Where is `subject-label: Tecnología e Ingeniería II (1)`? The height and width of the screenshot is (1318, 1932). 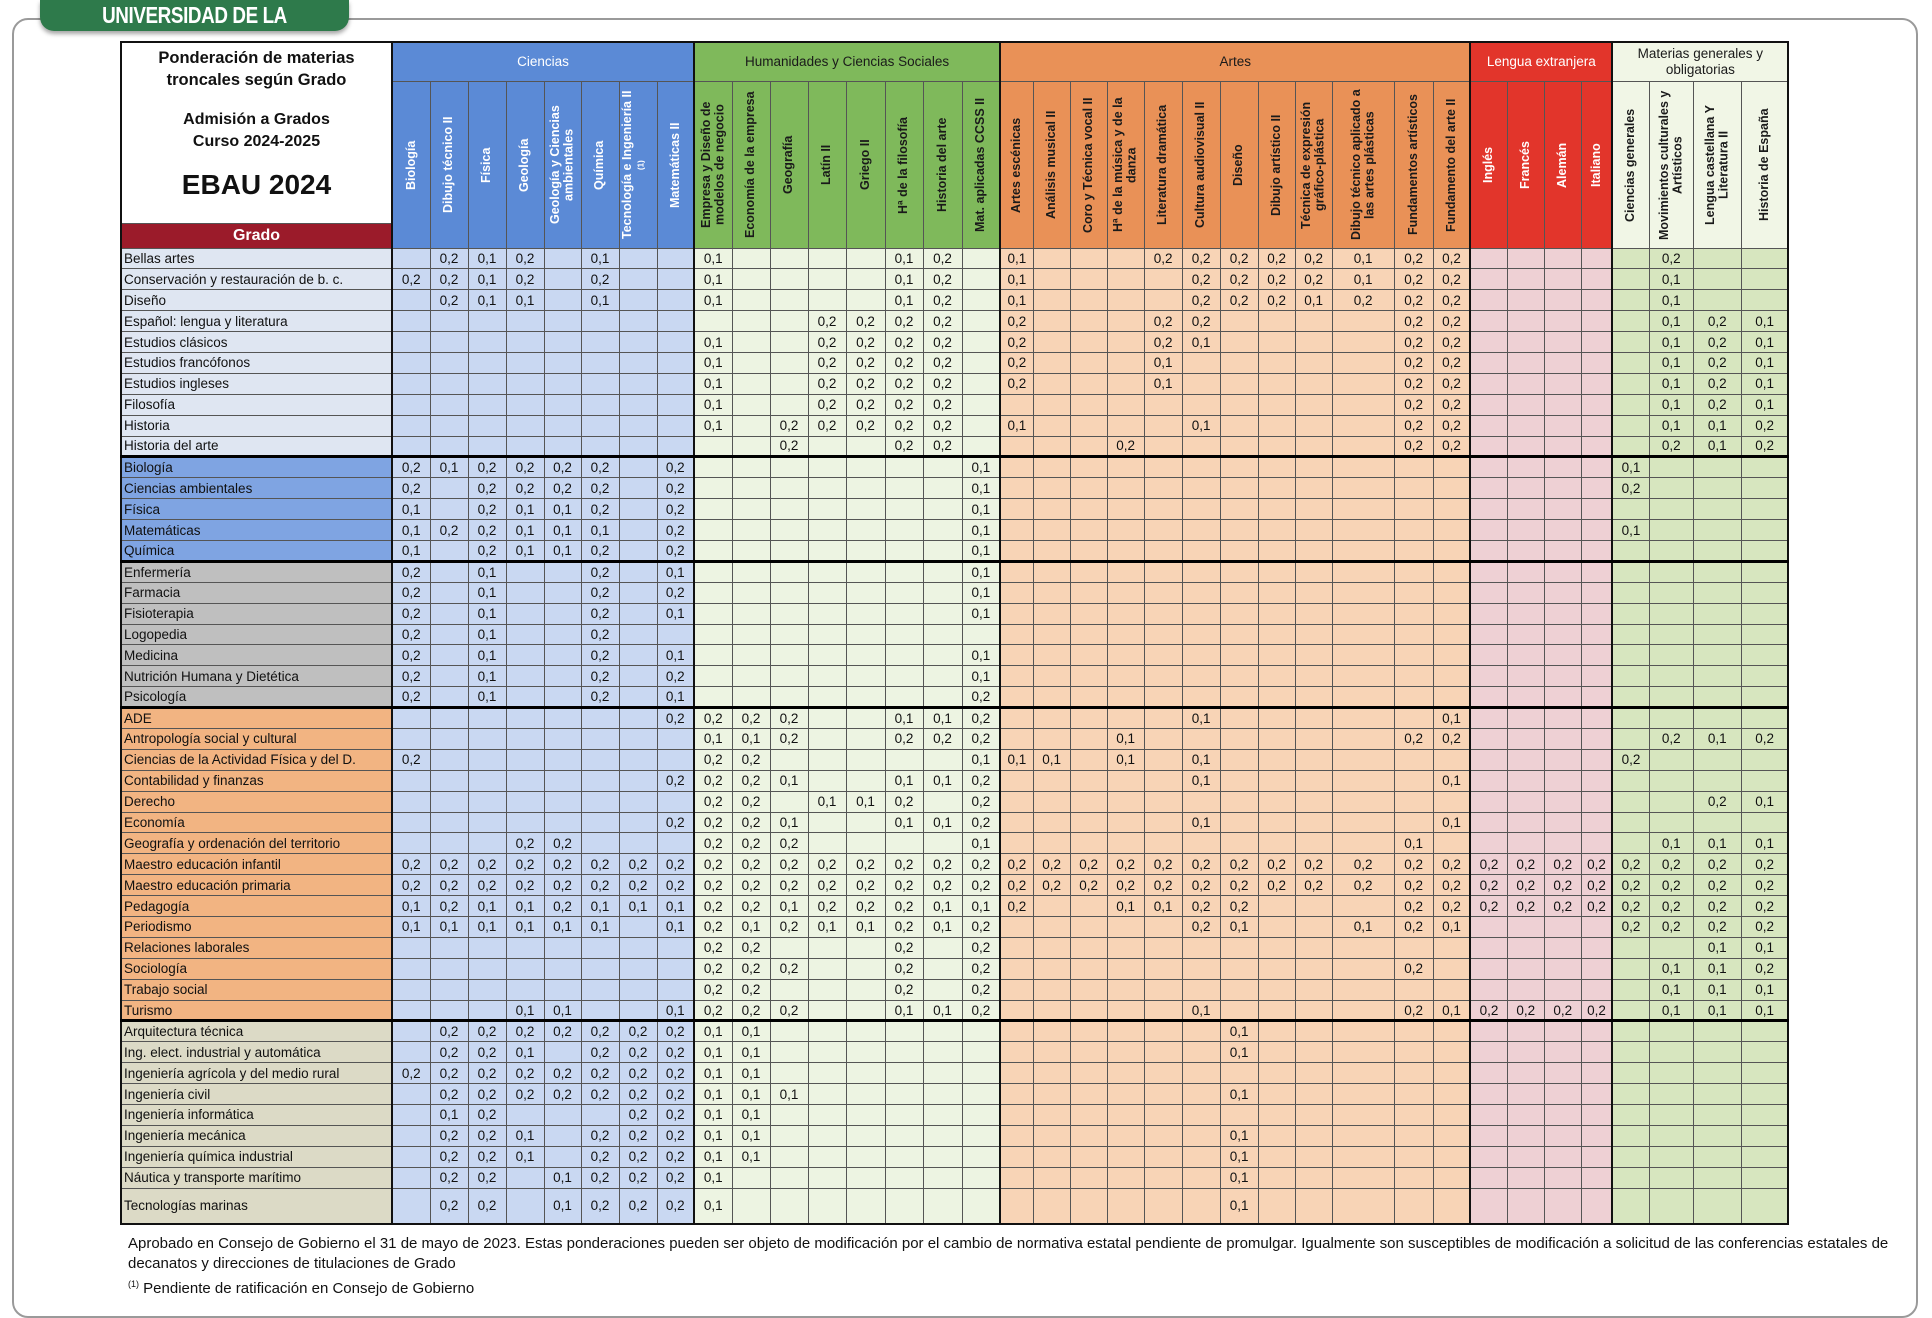 subject-label: Tecnología e Ingeniería II (1) is located at coordinates (637, 165).